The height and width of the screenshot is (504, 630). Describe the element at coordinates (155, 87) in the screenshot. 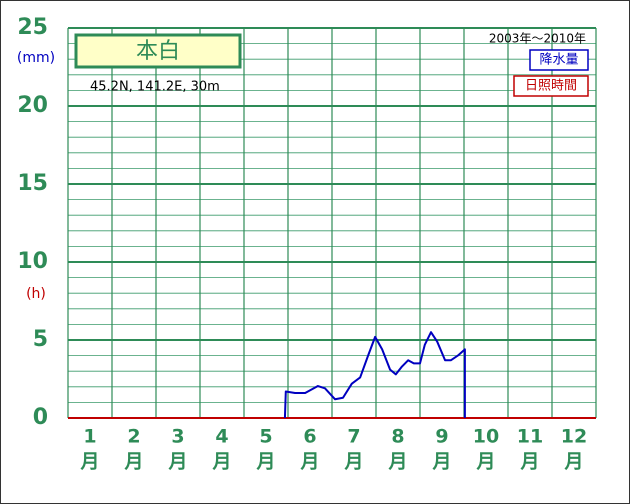

I see `subtitle: 45.2N, 141.2E, 30m` at that location.